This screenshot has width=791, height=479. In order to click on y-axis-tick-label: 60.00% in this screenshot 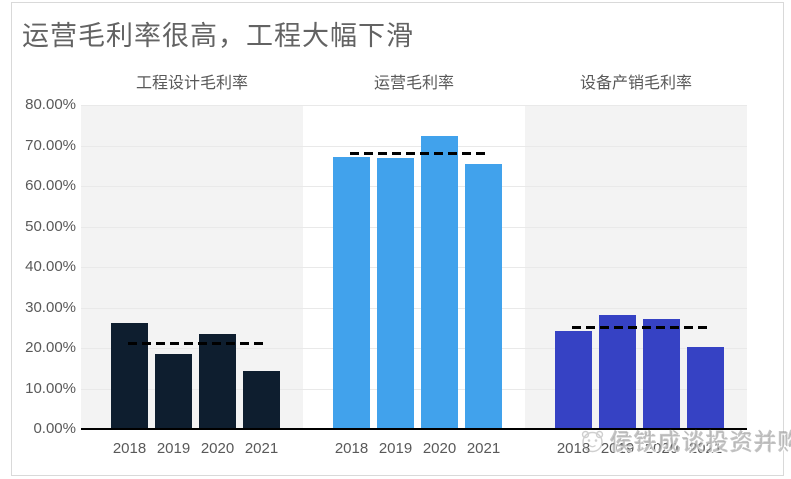, I will do `click(50, 185)`.